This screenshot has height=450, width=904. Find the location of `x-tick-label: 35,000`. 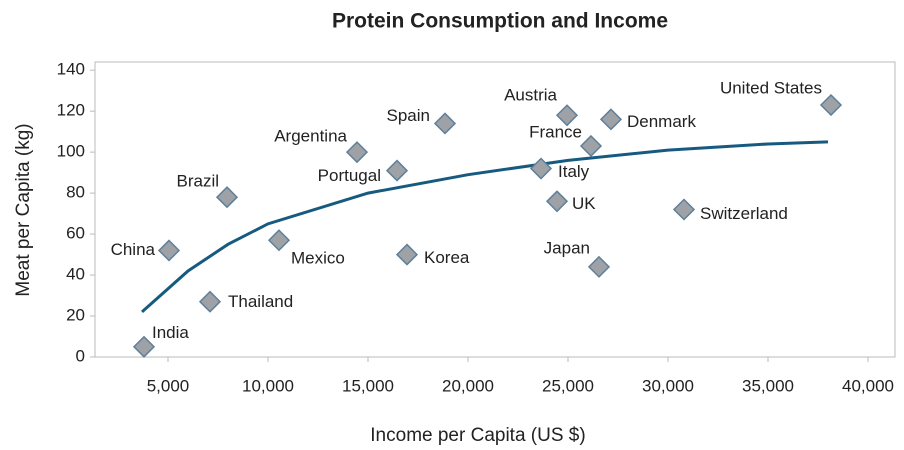

x-tick-label: 35,000 is located at coordinates (768, 385).